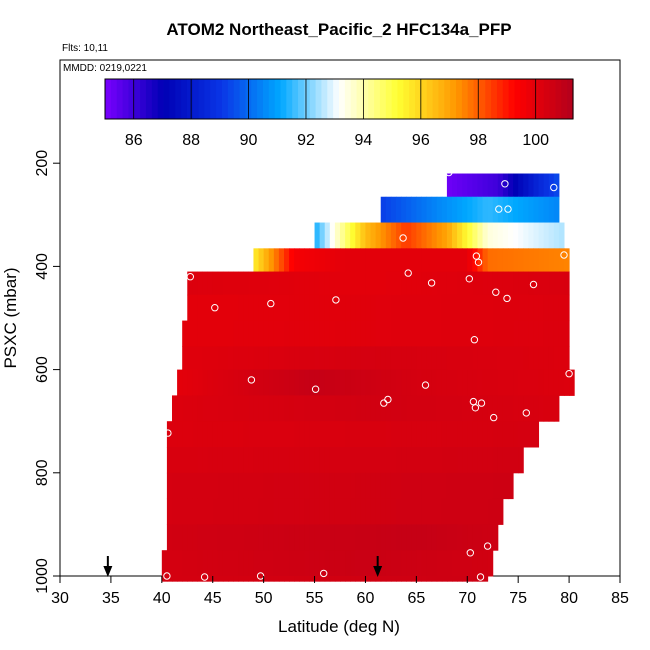  Describe the element at coordinates (10, 317) in the screenshot. I see `y-axis-title: PSXC (mbar)` at that location.